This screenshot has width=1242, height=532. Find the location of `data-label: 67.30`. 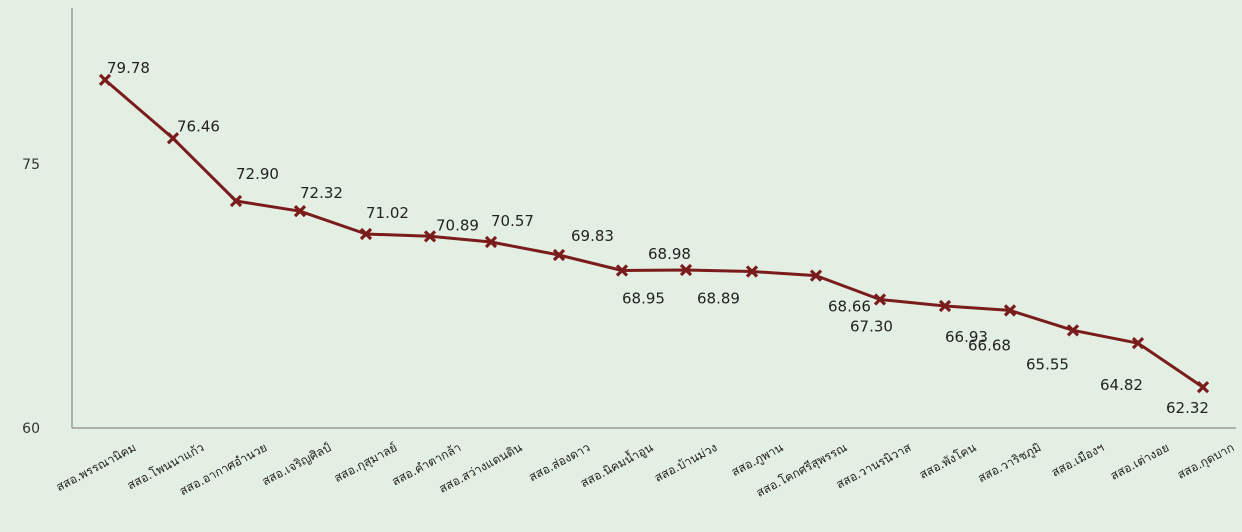

data-label: 67.30 is located at coordinates (871, 327).